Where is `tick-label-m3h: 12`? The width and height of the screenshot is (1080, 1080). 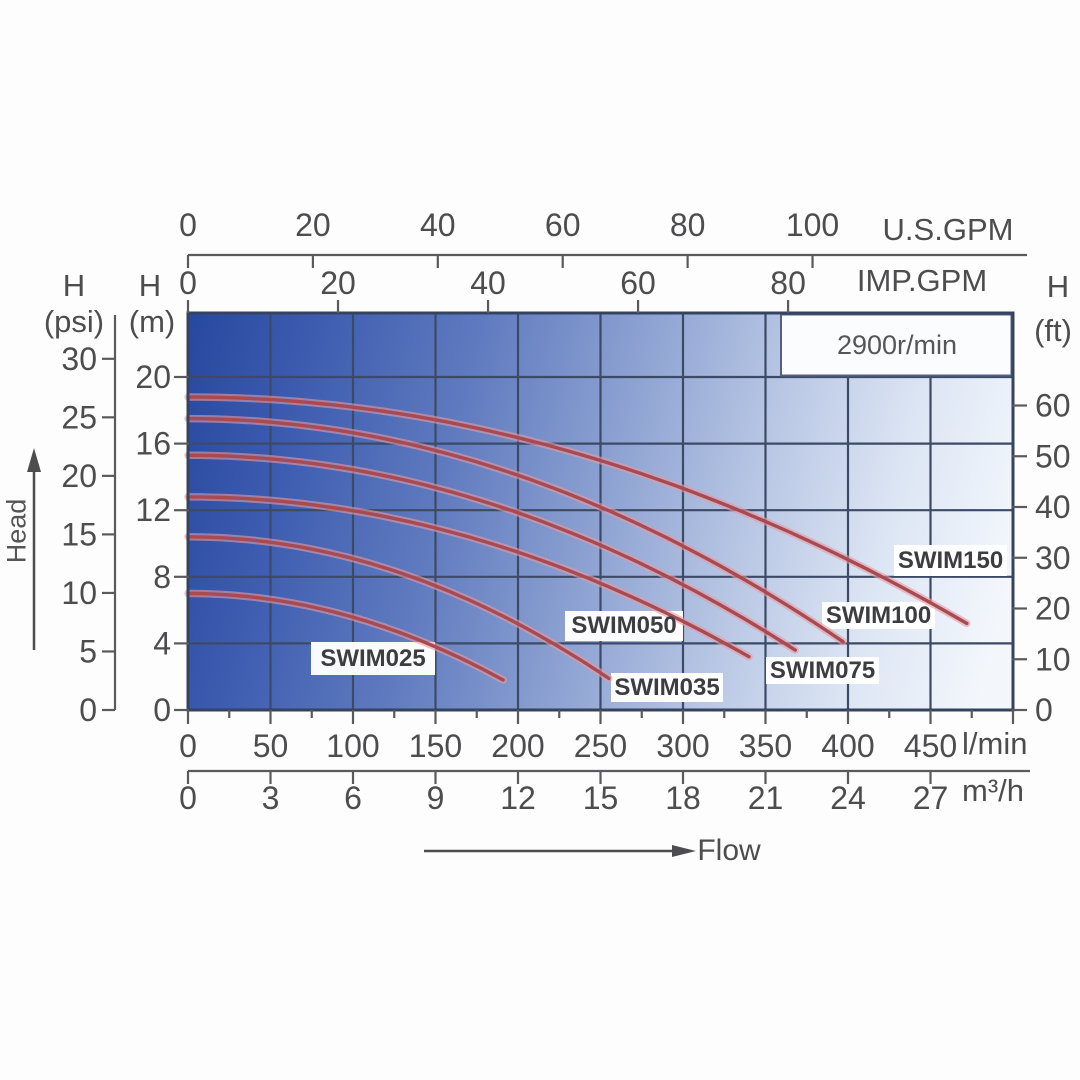 tick-label-m3h: 12 is located at coordinates (518, 798).